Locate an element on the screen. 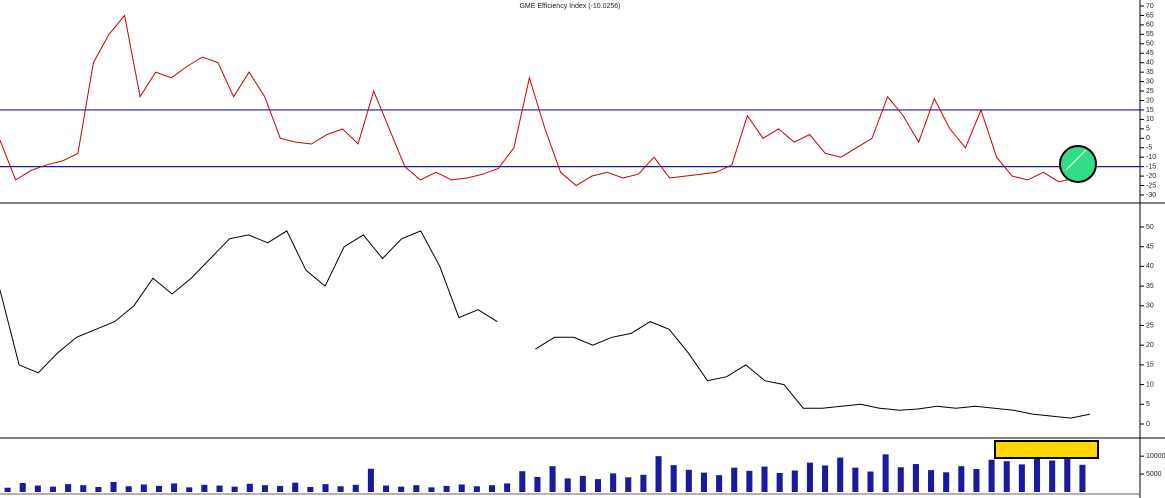 This screenshot has height=498, width=1165. y-tick-label: 10000 is located at coordinates (1155, 456).